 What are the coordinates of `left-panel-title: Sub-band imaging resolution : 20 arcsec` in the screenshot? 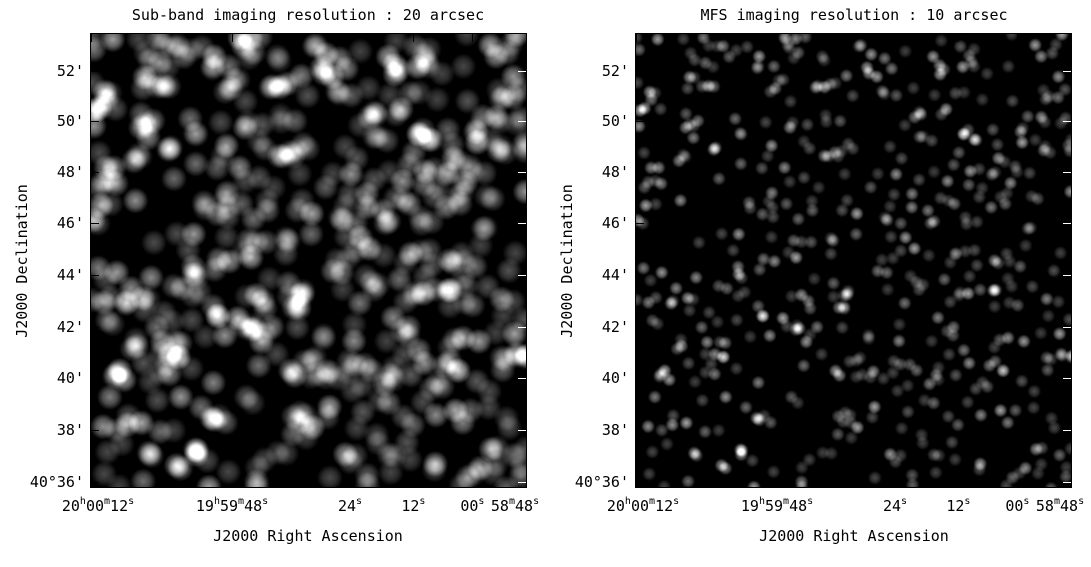 It's located at (308, 15).